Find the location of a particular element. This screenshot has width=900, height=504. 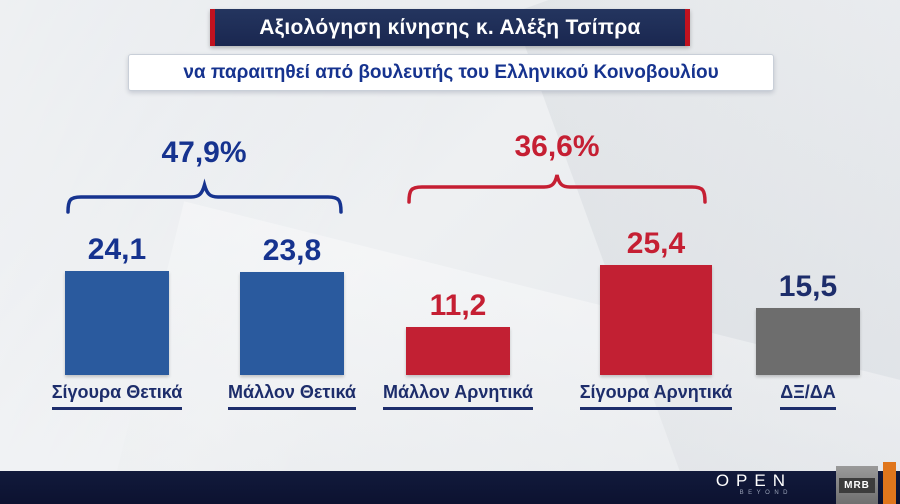

bar-column: 11,2 Μάλλον Αρνητικά is located at coordinates (458, 342).